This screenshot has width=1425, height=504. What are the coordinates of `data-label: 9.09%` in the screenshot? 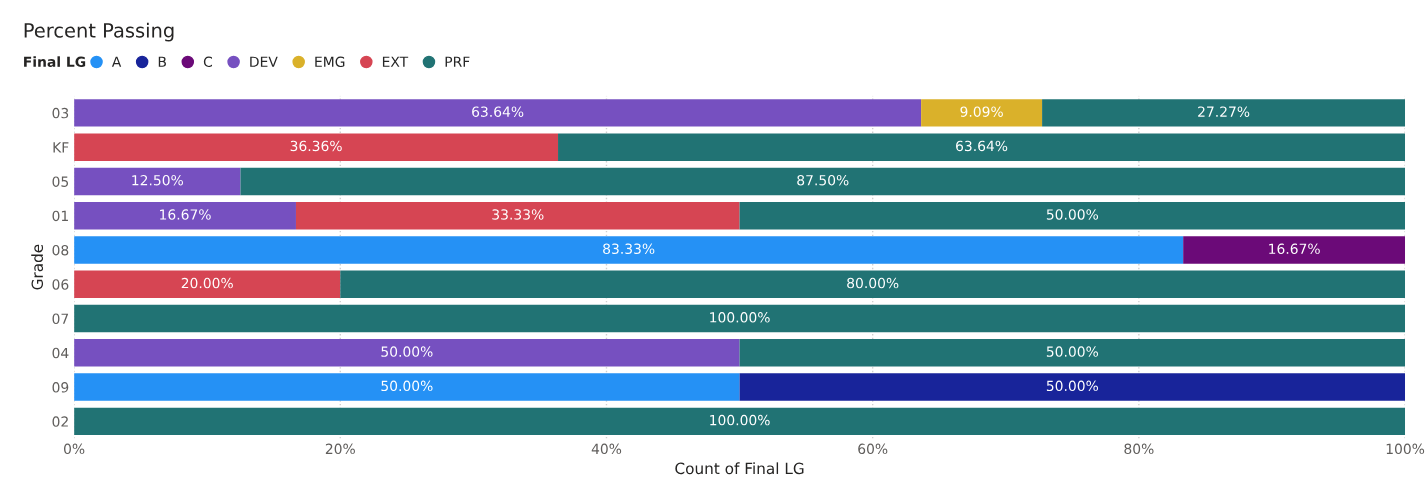 It's located at (981, 111).